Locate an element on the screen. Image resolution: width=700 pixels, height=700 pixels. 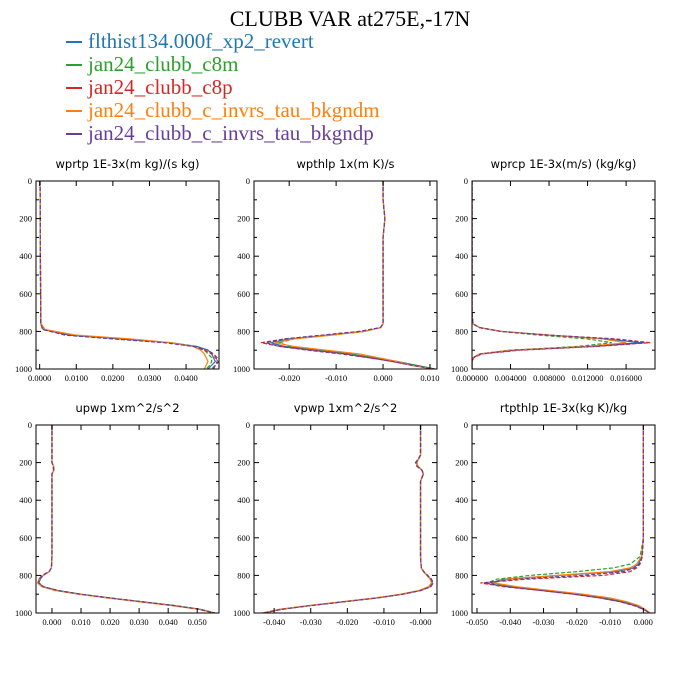
x-tick-label: 0.0400 is located at coordinates (185, 378).